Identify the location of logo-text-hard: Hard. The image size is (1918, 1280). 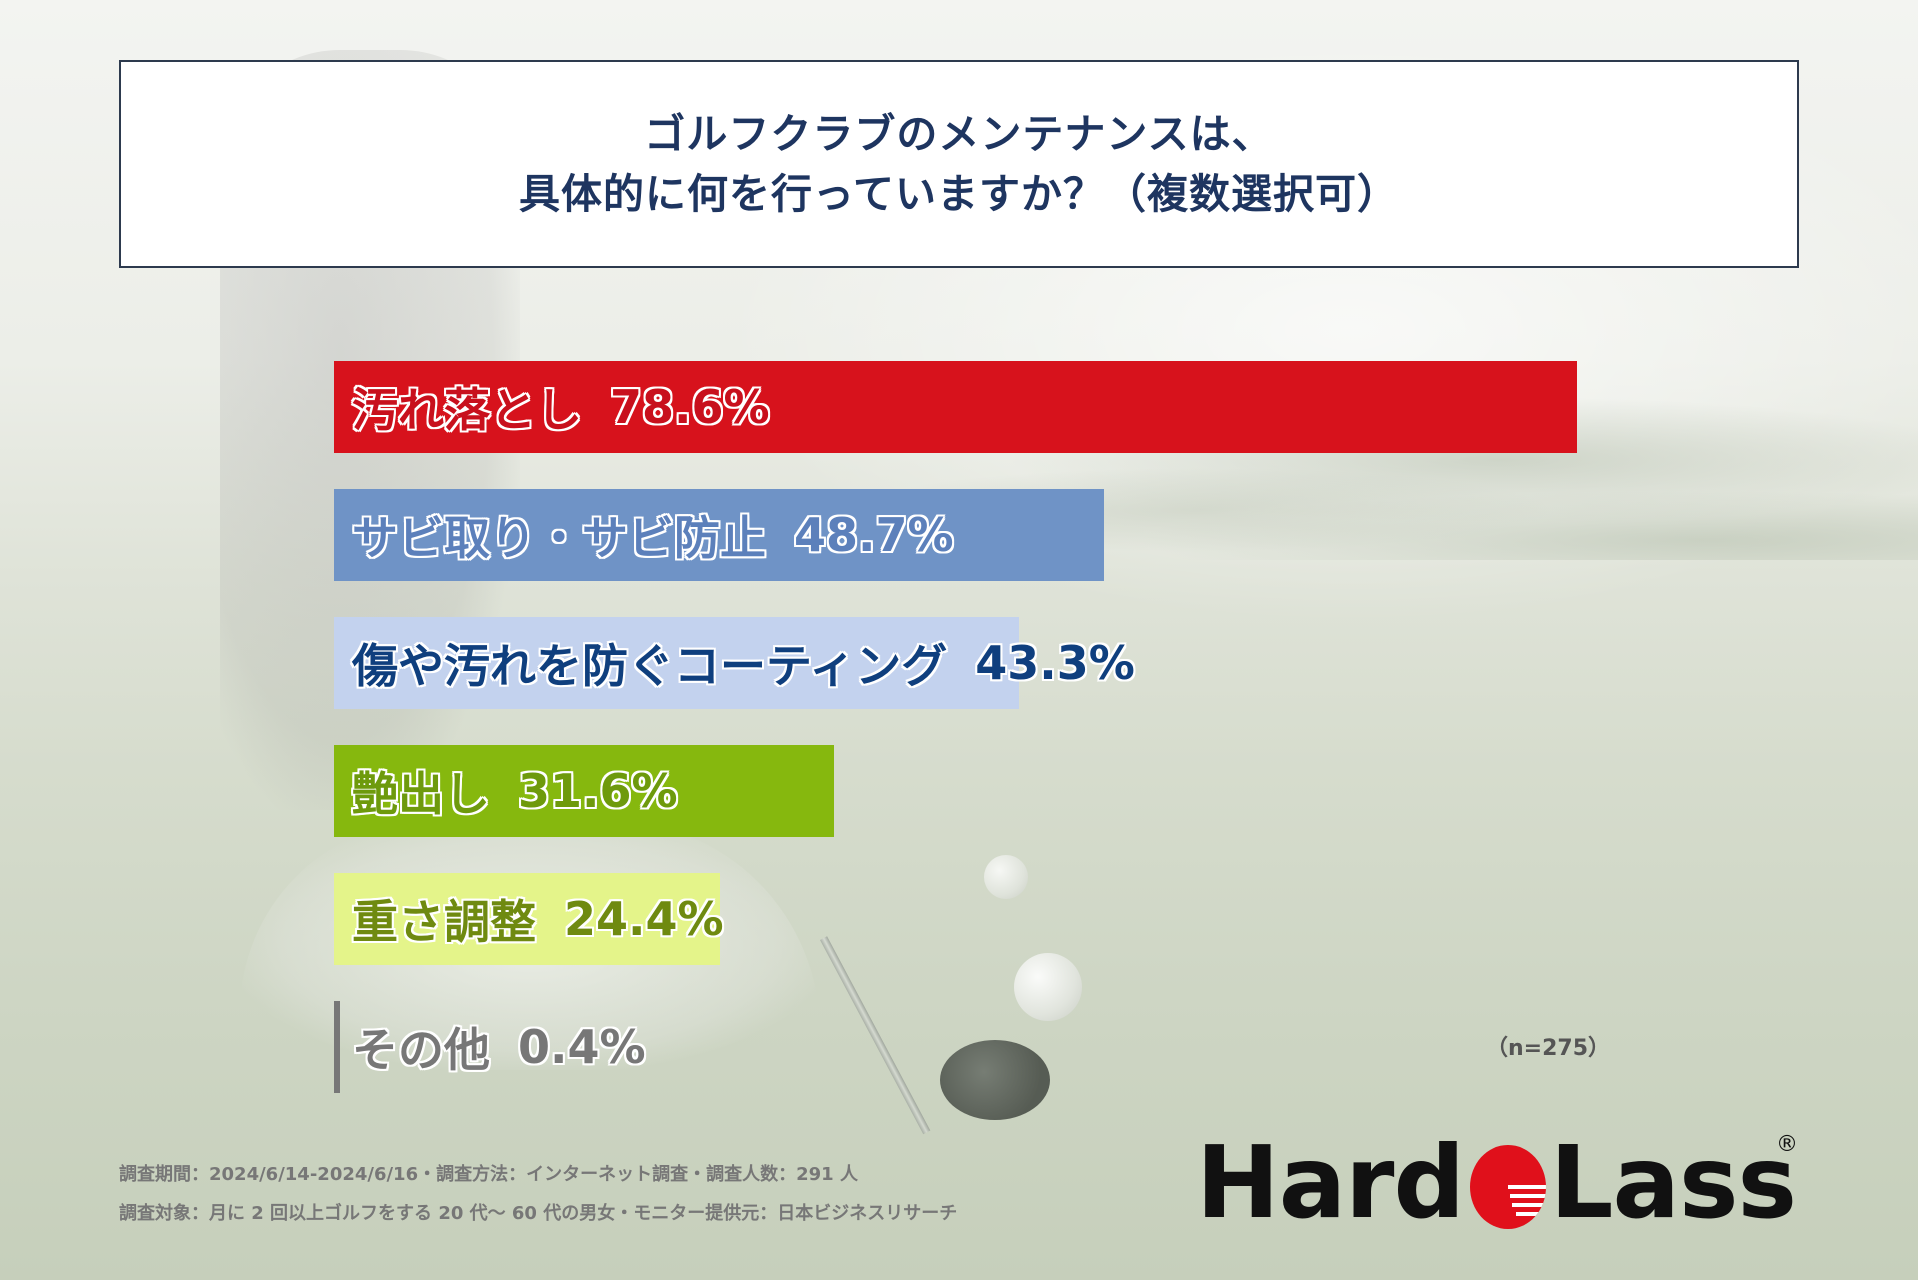
(1330, 1182).